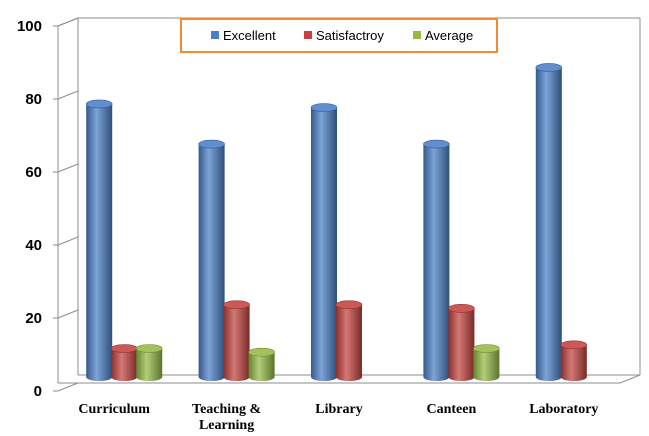 Image resolution: width=649 pixels, height=436 pixels. What do you see at coordinates (449, 35) in the screenshot?
I see `legend-label-average: Average` at bounding box center [449, 35].